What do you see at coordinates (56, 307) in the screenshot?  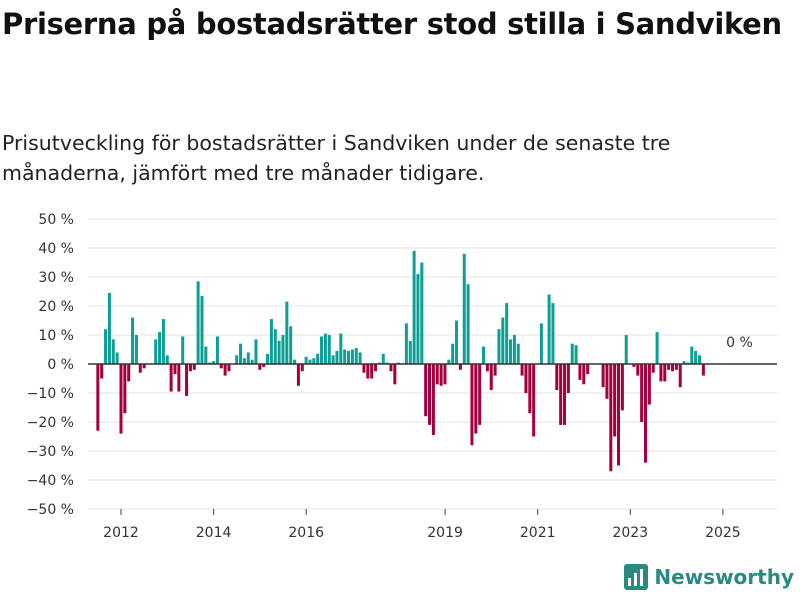 I see `y-tick-label: 20 %` at bounding box center [56, 307].